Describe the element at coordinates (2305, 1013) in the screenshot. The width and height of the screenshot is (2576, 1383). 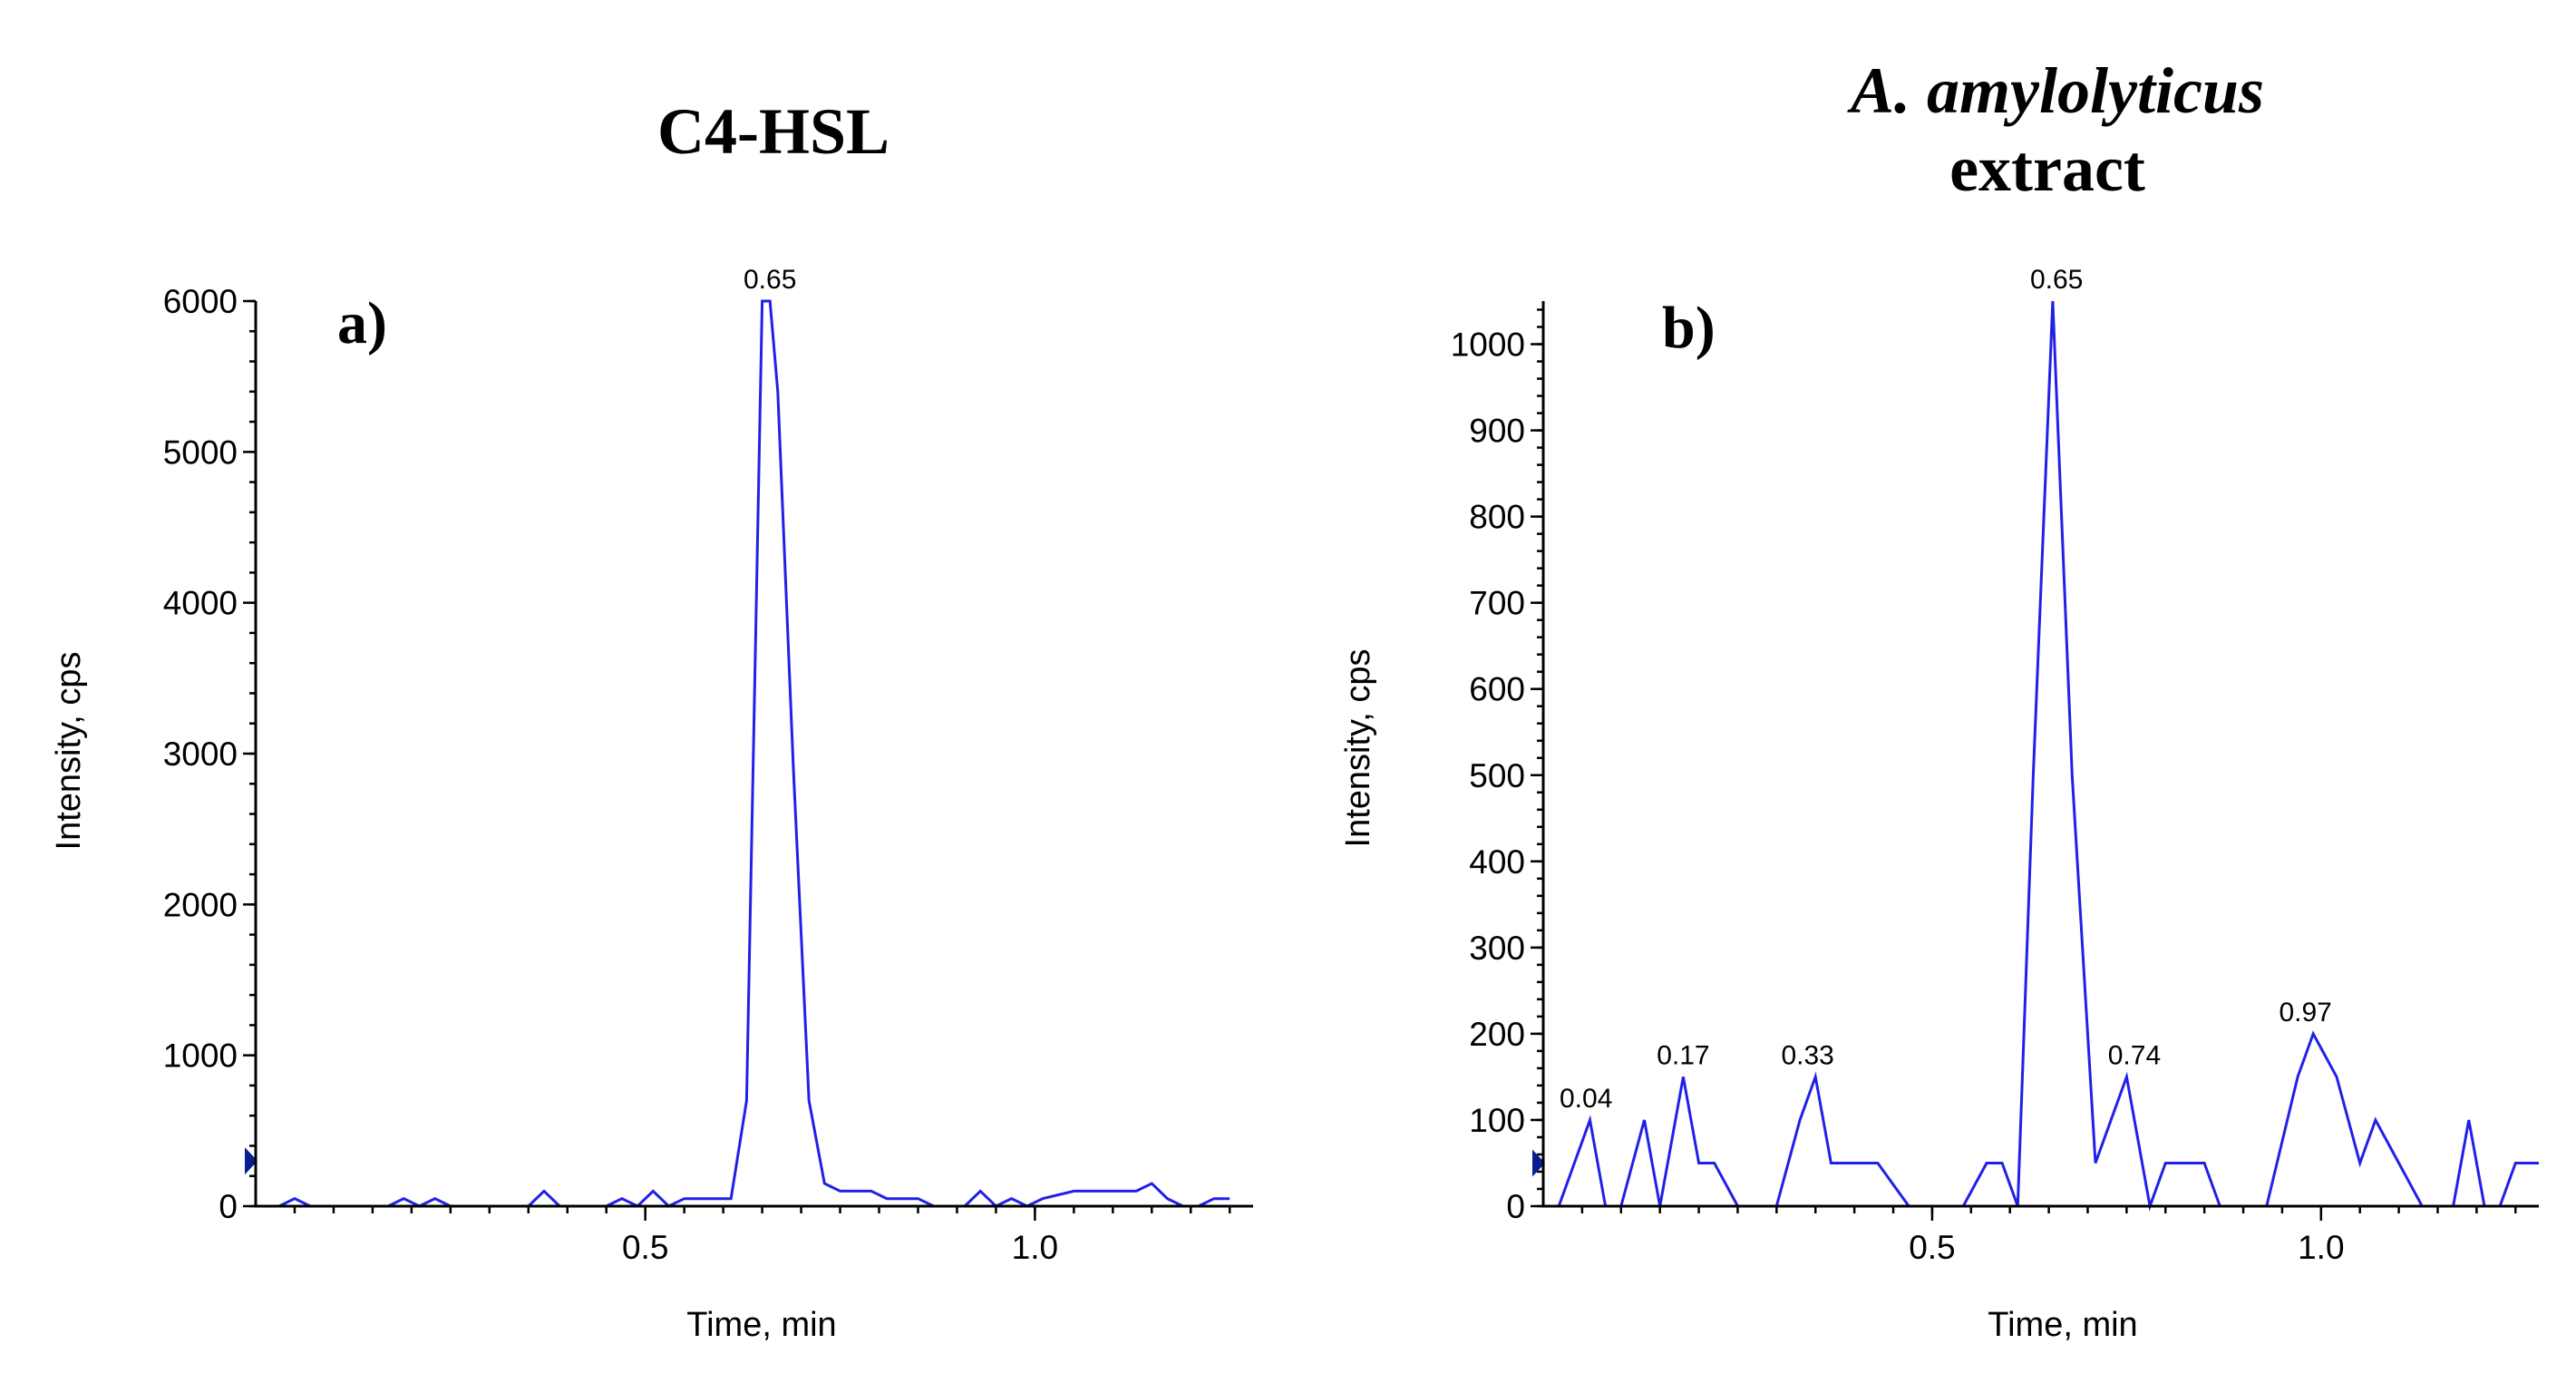
I see `peak-label: 0.97` at that location.